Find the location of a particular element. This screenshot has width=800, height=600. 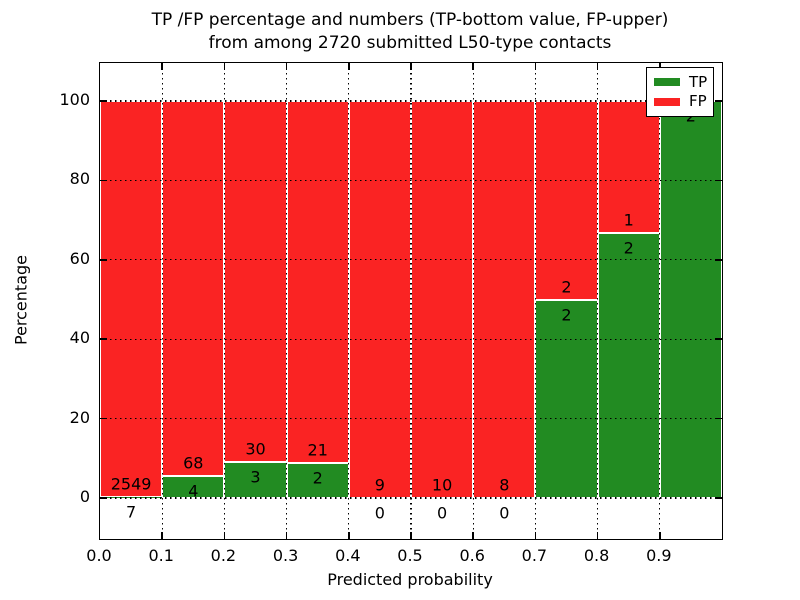

tp-swatch-icon is located at coordinates (667, 82).